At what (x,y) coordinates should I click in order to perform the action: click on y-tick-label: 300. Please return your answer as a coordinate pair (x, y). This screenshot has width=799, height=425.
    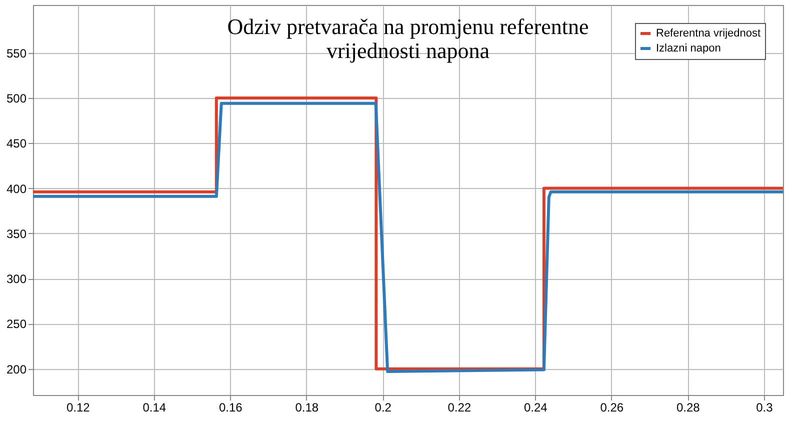
    Looking at the image, I should click on (16, 279).